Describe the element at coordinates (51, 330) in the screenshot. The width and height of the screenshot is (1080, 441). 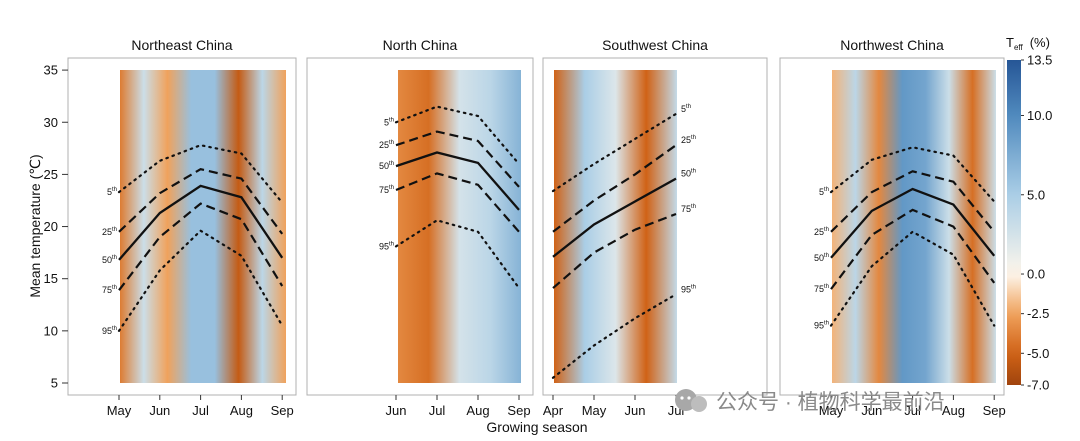
I see `y-tick-label: 10` at that location.